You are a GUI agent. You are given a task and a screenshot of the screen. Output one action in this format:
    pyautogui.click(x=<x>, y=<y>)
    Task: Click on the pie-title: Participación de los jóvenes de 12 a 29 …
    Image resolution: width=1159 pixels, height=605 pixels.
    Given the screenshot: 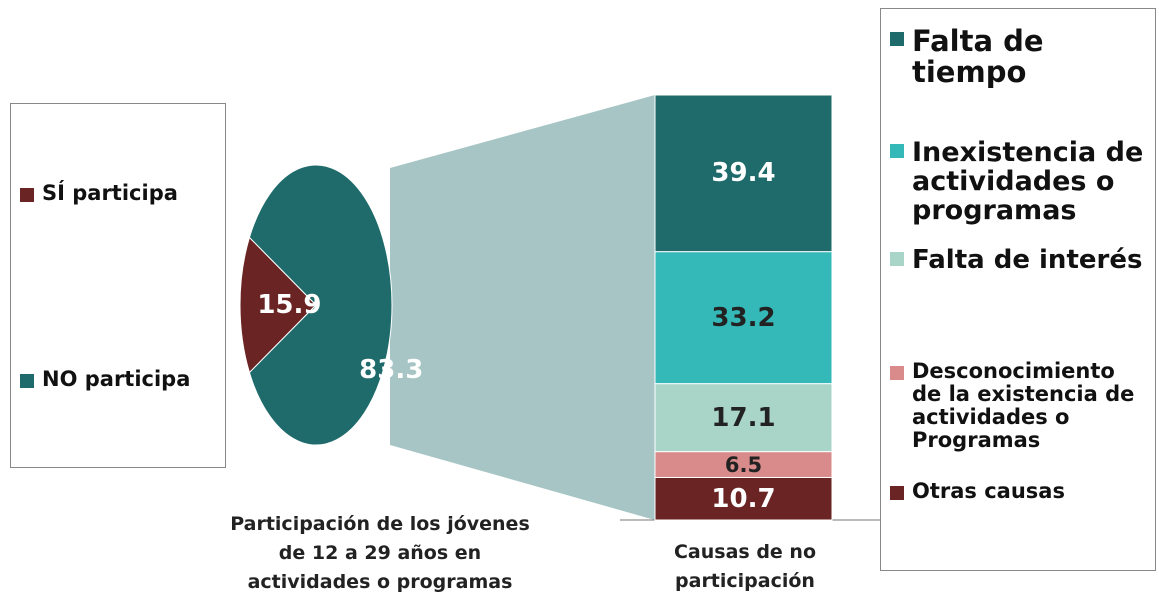 What is the action you would take?
    pyautogui.click(x=380, y=553)
    